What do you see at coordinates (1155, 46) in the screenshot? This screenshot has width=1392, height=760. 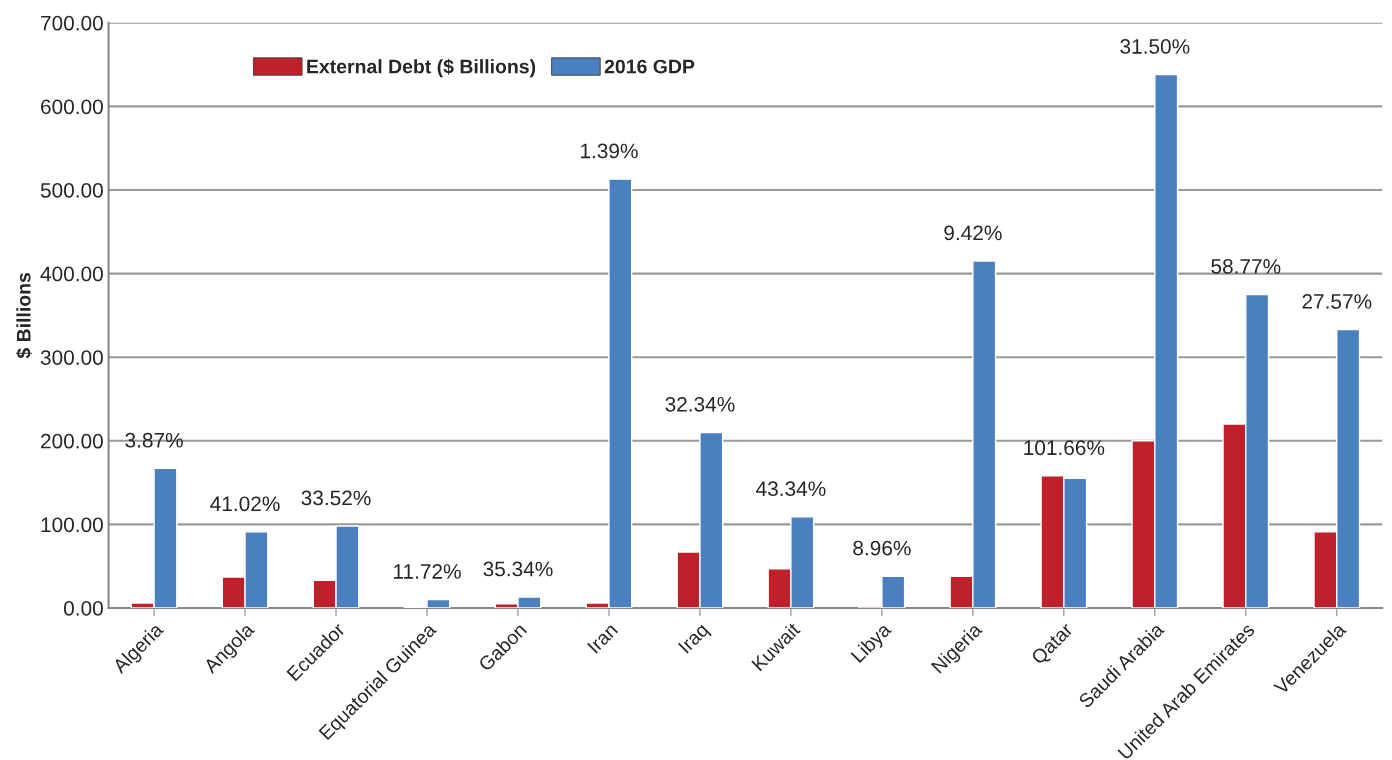 I see `annotation: 31.50%` at bounding box center [1155, 46].